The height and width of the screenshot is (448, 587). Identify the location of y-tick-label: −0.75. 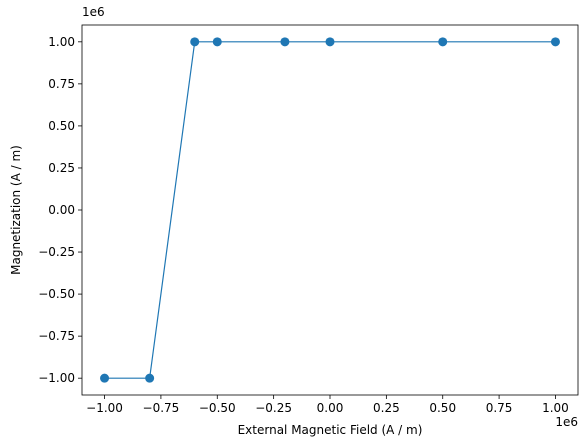
(56, 336).